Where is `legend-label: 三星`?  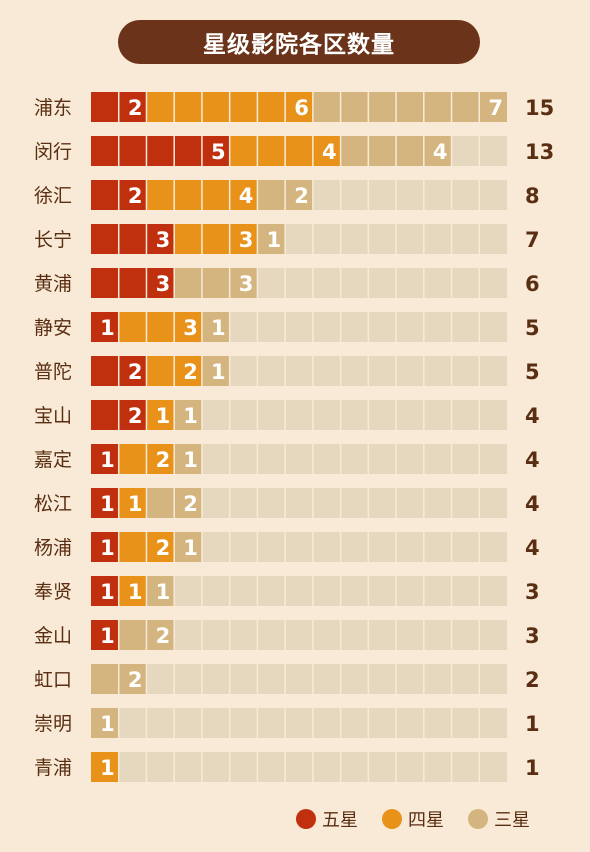
legend-label: 三星 is located at coordinates (512, 820).